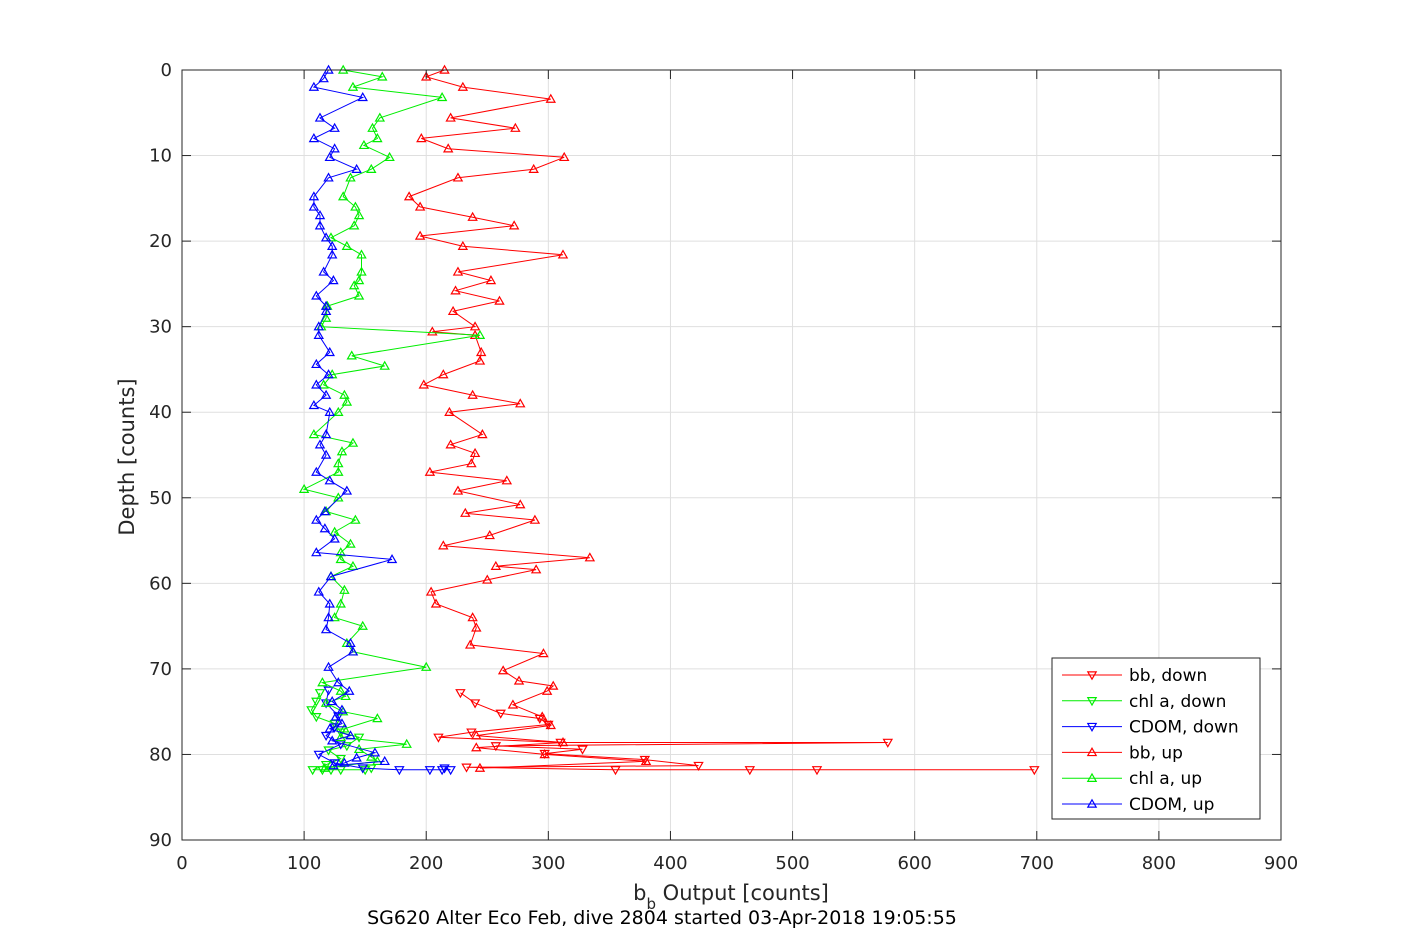 The image size is (1417, 945). I want to click on series-bb-up, so click(527, 418).